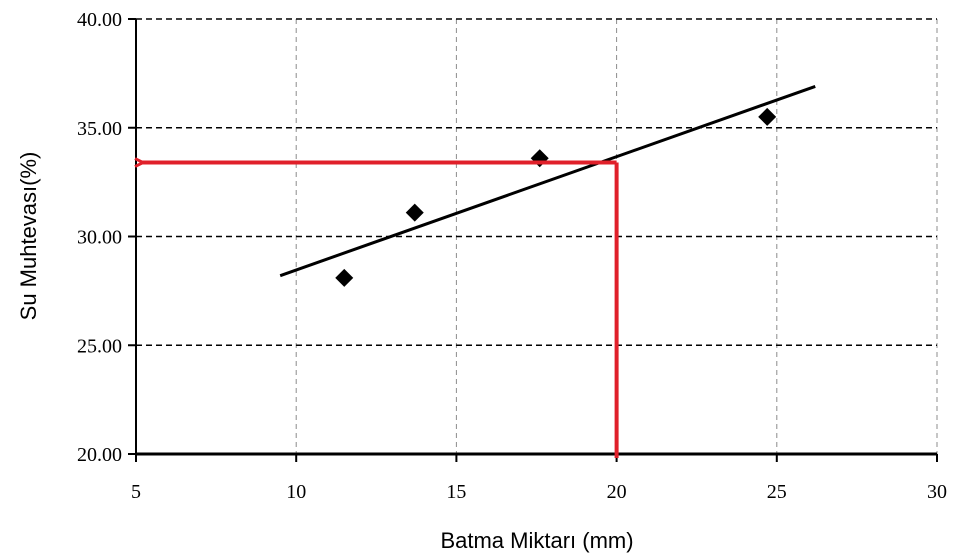 This screenshot has height=557, width=959. What do you see at coordinates (536, 540) in the screenshot?
I see `x-axis-title: Batma Miktarı (mm)` at bounding box center [536, 540].